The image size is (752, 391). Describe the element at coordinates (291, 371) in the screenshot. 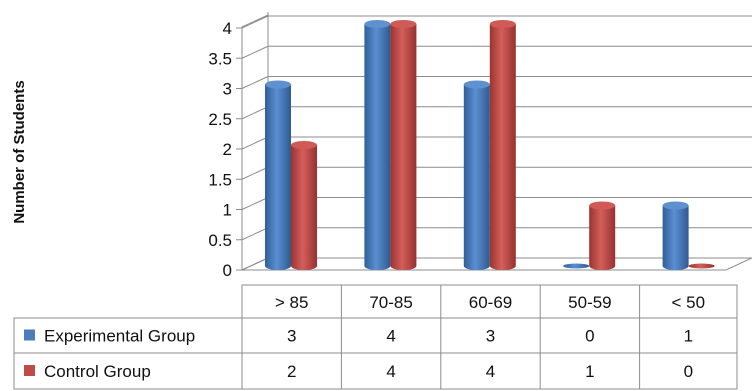

I see `table-cell: 2` at that location.